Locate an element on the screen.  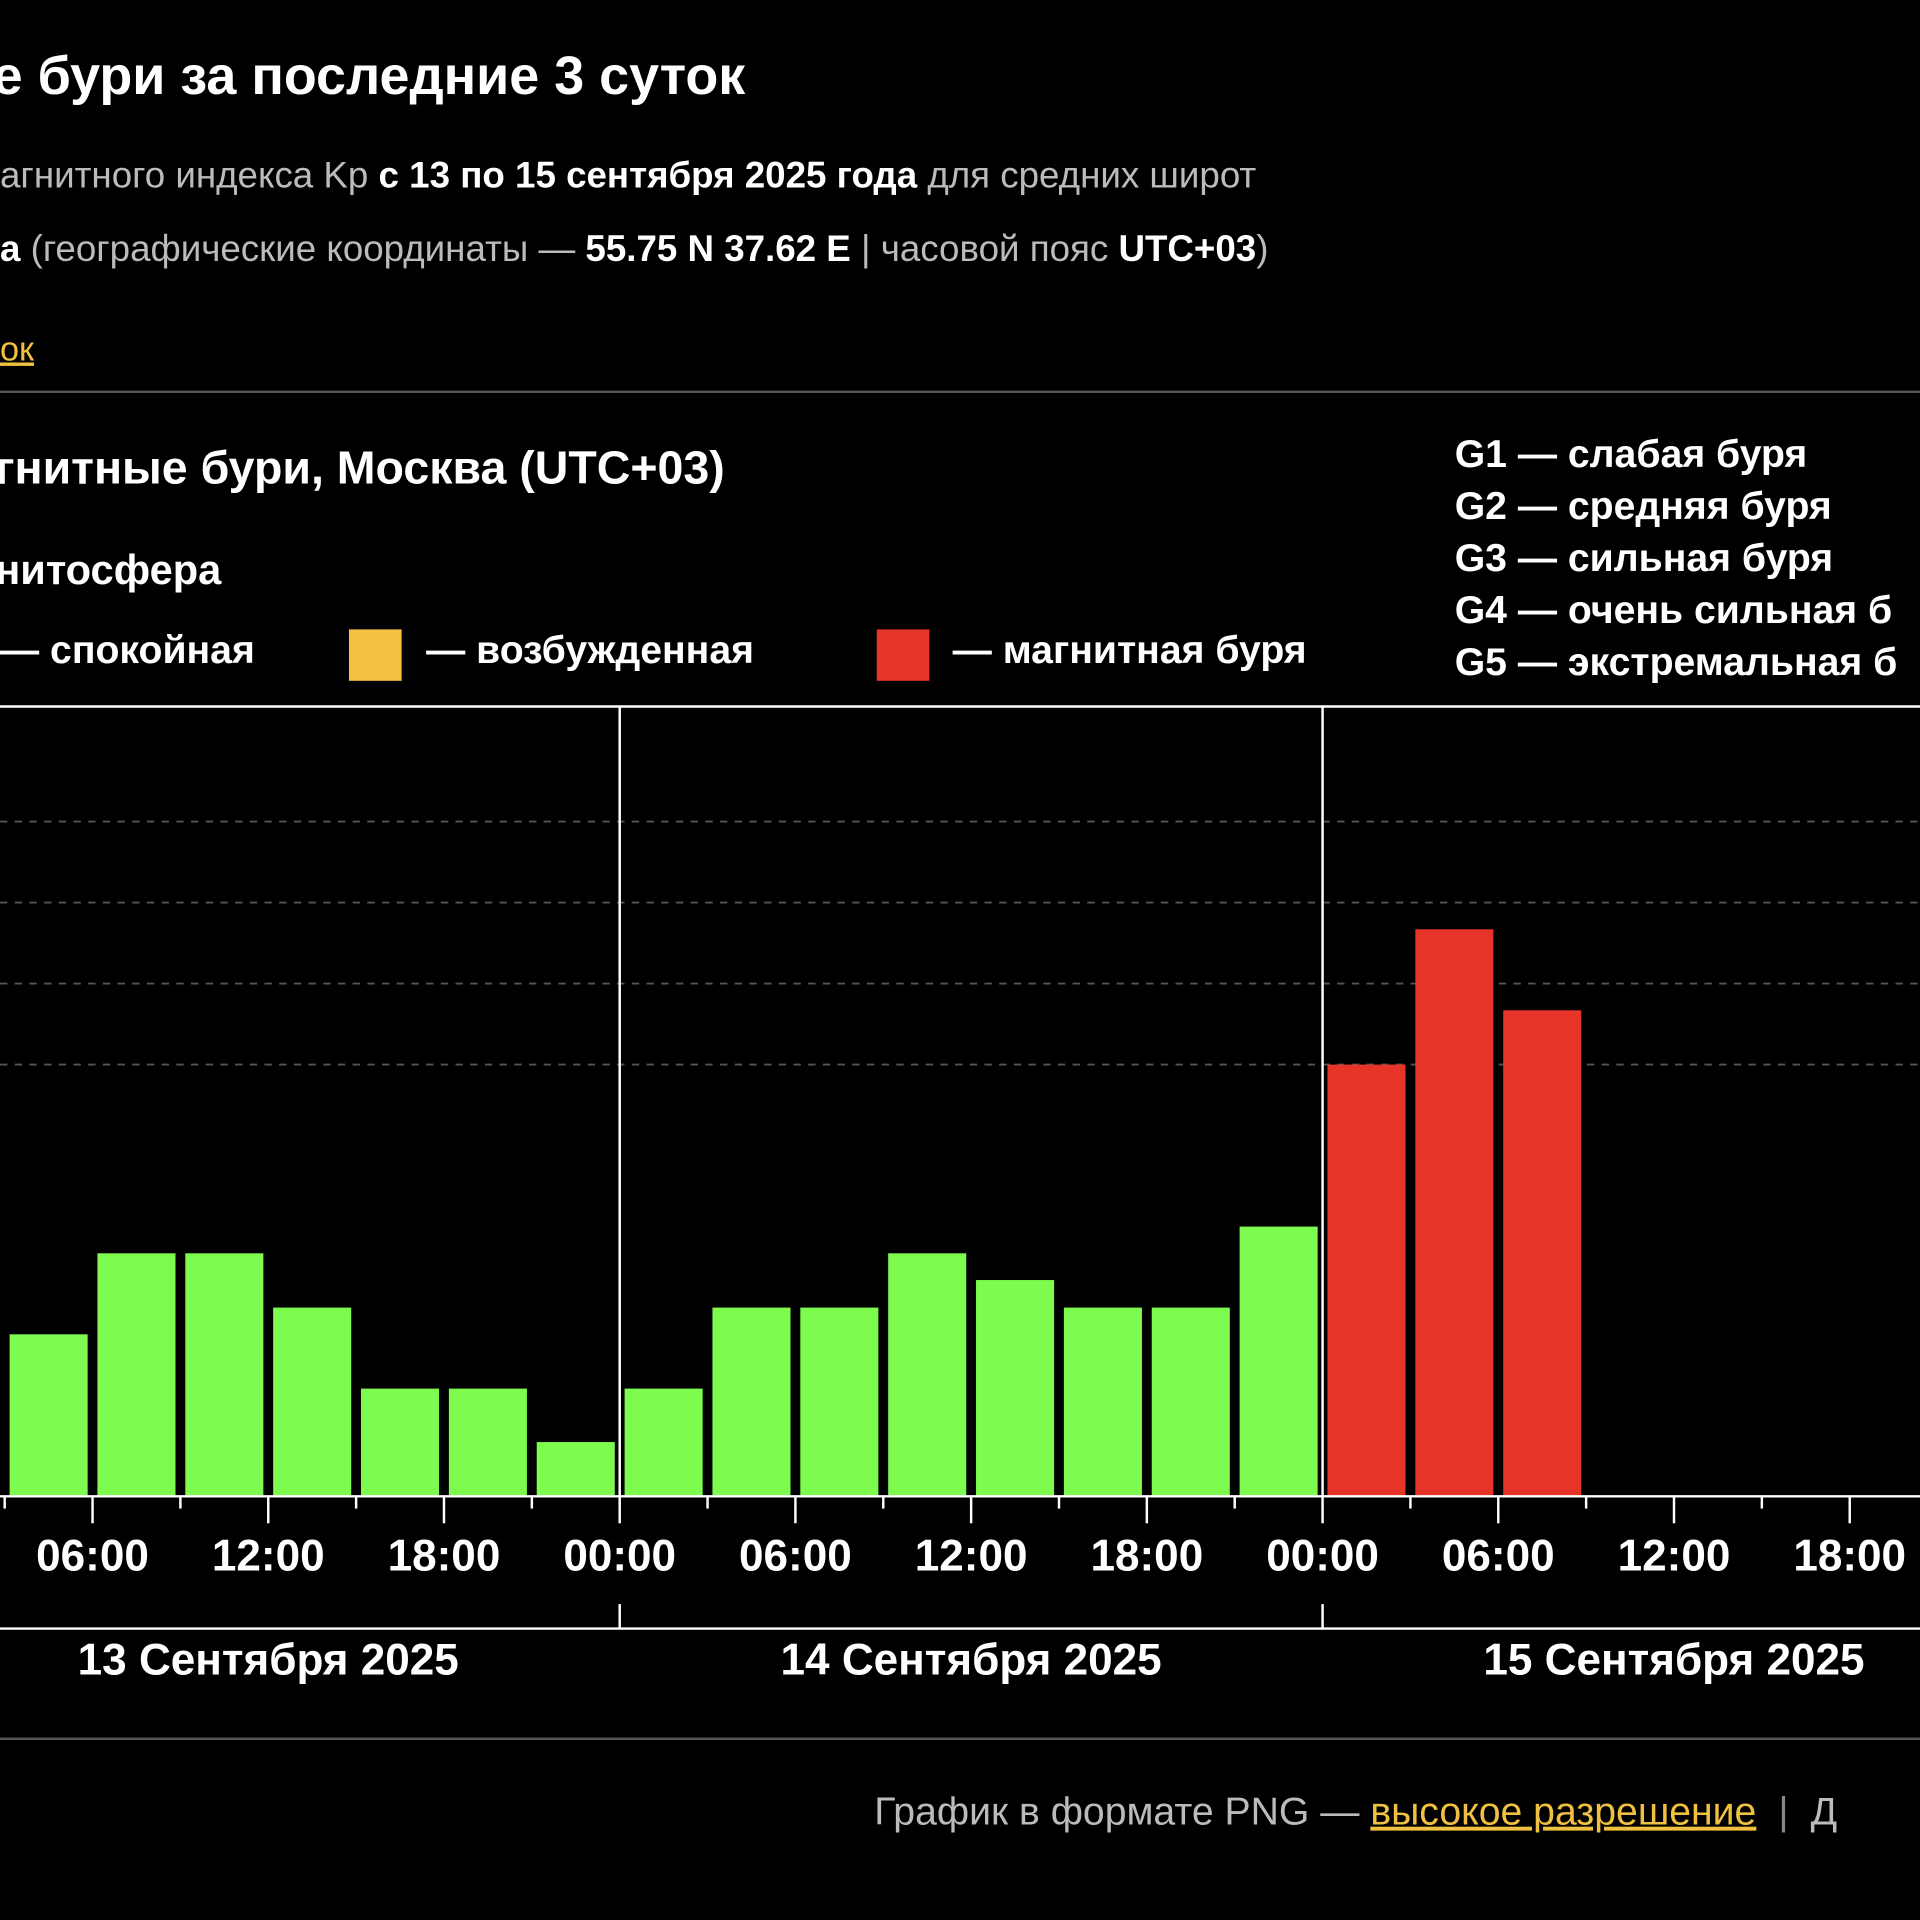
day-label: 14 Сентября 2025 is located at coordinates (971, 1659).